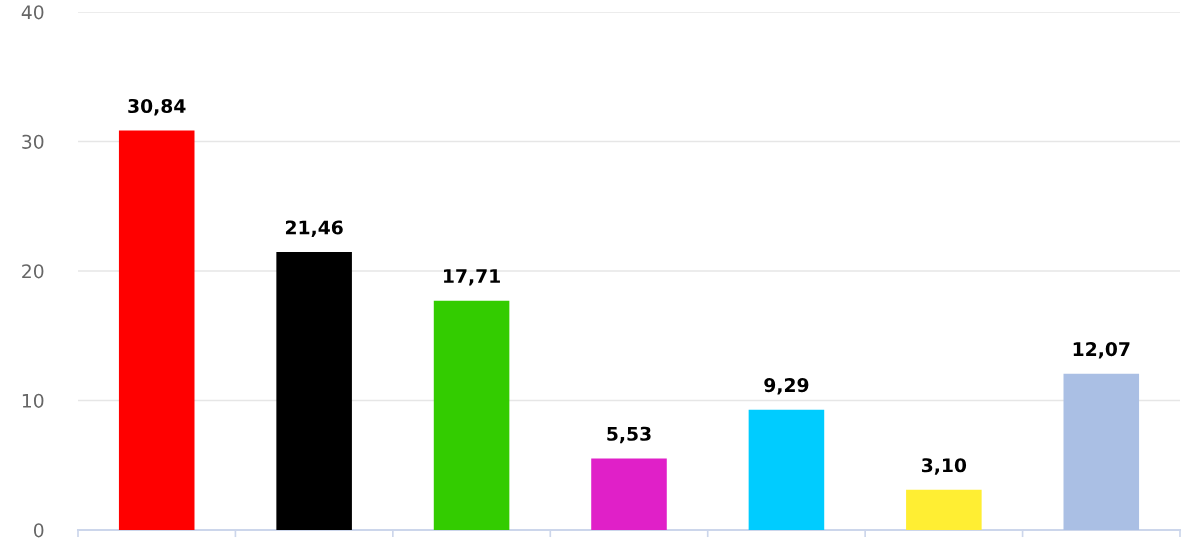 Image resolution: width=1200 pixels, height=540 pixels. What do you see at coordinates (314, 228) in the screenshot?
I see `data-label: 21,46` at bounding box center [314, 228].